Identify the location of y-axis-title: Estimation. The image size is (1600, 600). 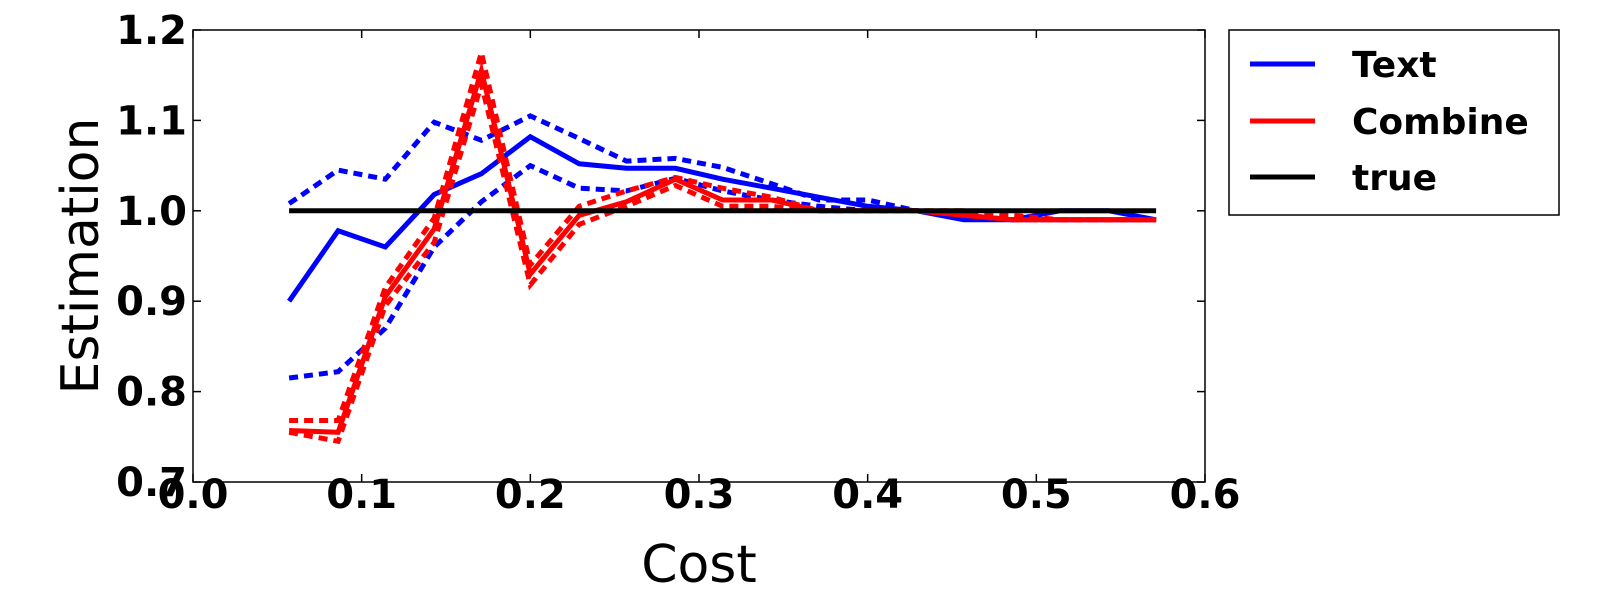
(81, 256).